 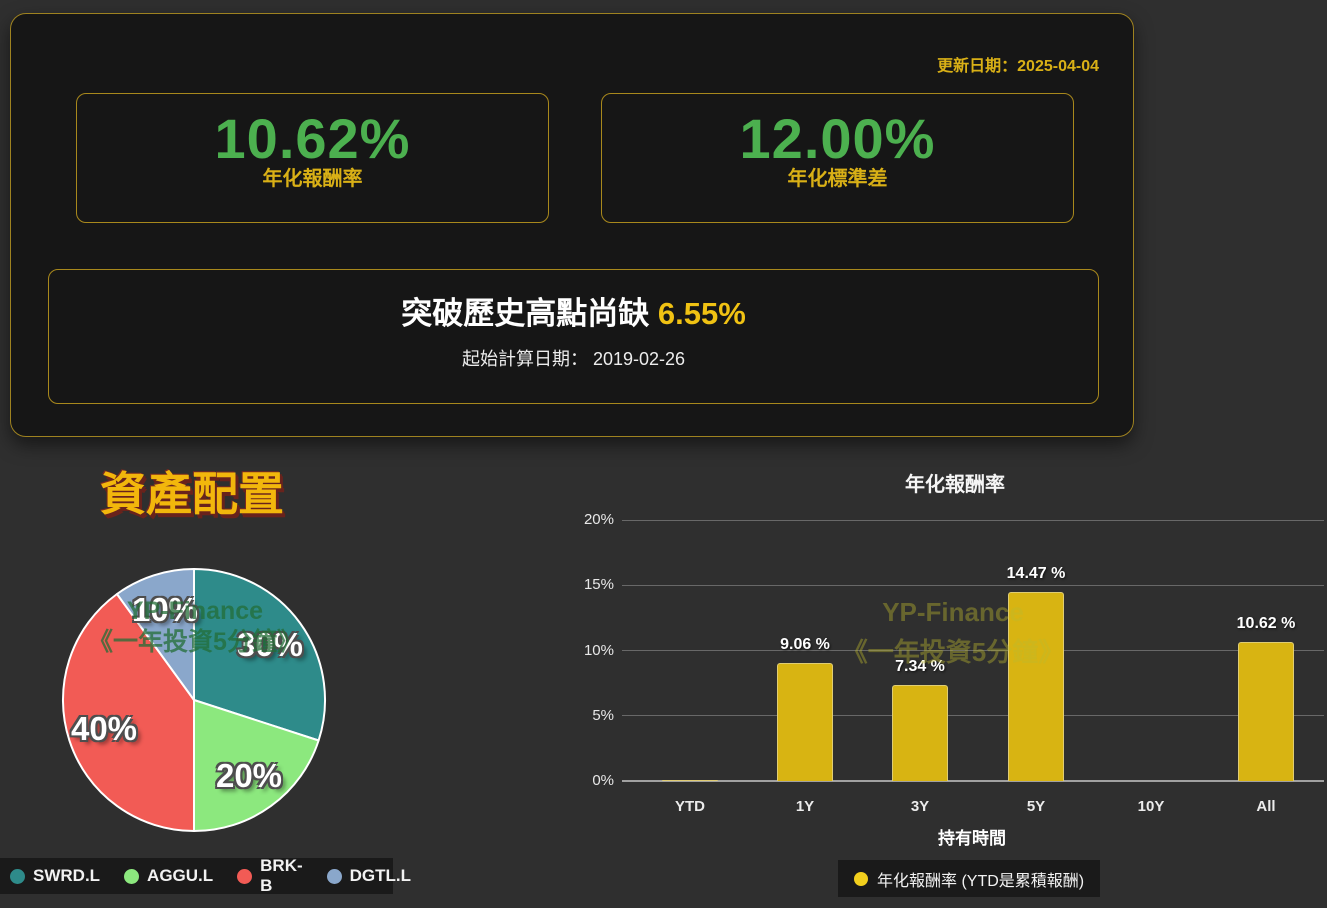 I want to click on drawdown-to-high-prefix: 突破歷史高點尚缺, so click(x=529, y=313).